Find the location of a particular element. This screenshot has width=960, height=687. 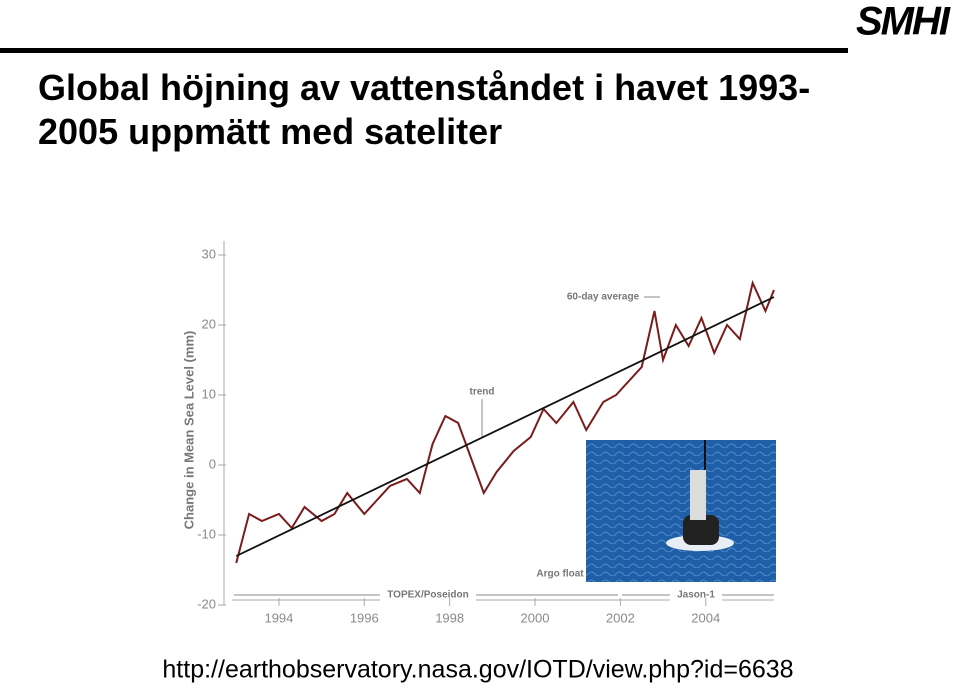

y-tick-label: 10 is located at coordinates (209, 393).